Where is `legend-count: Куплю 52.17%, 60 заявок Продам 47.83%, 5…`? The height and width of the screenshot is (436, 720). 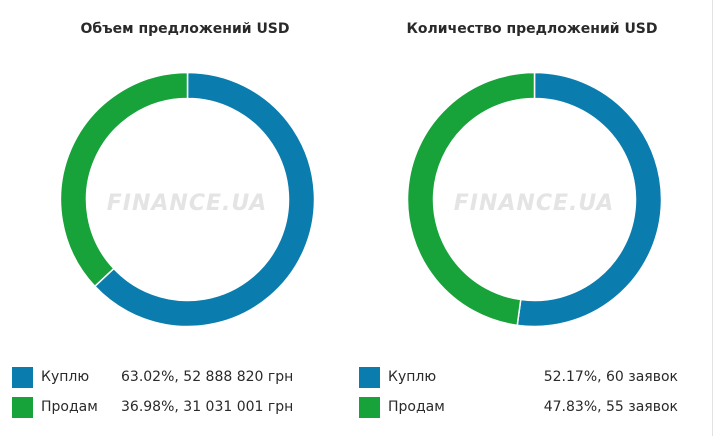 legend-count: Куплю 52.17%, 60 заявок Продам 47.83%, 5… is located at coordinates (531, 396).